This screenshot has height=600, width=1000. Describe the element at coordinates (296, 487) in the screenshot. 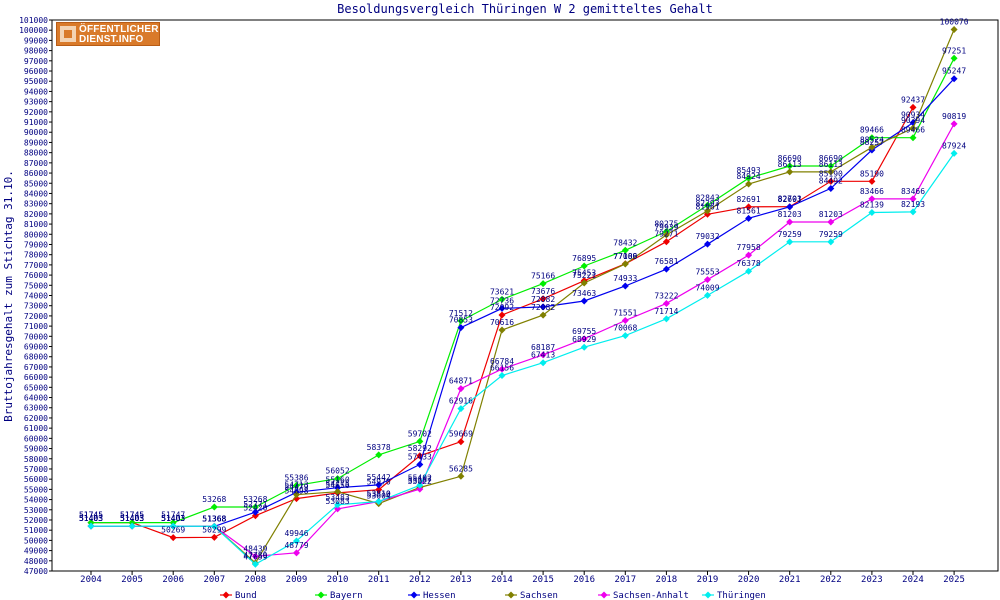

I see `data-label: 54479` at that location.